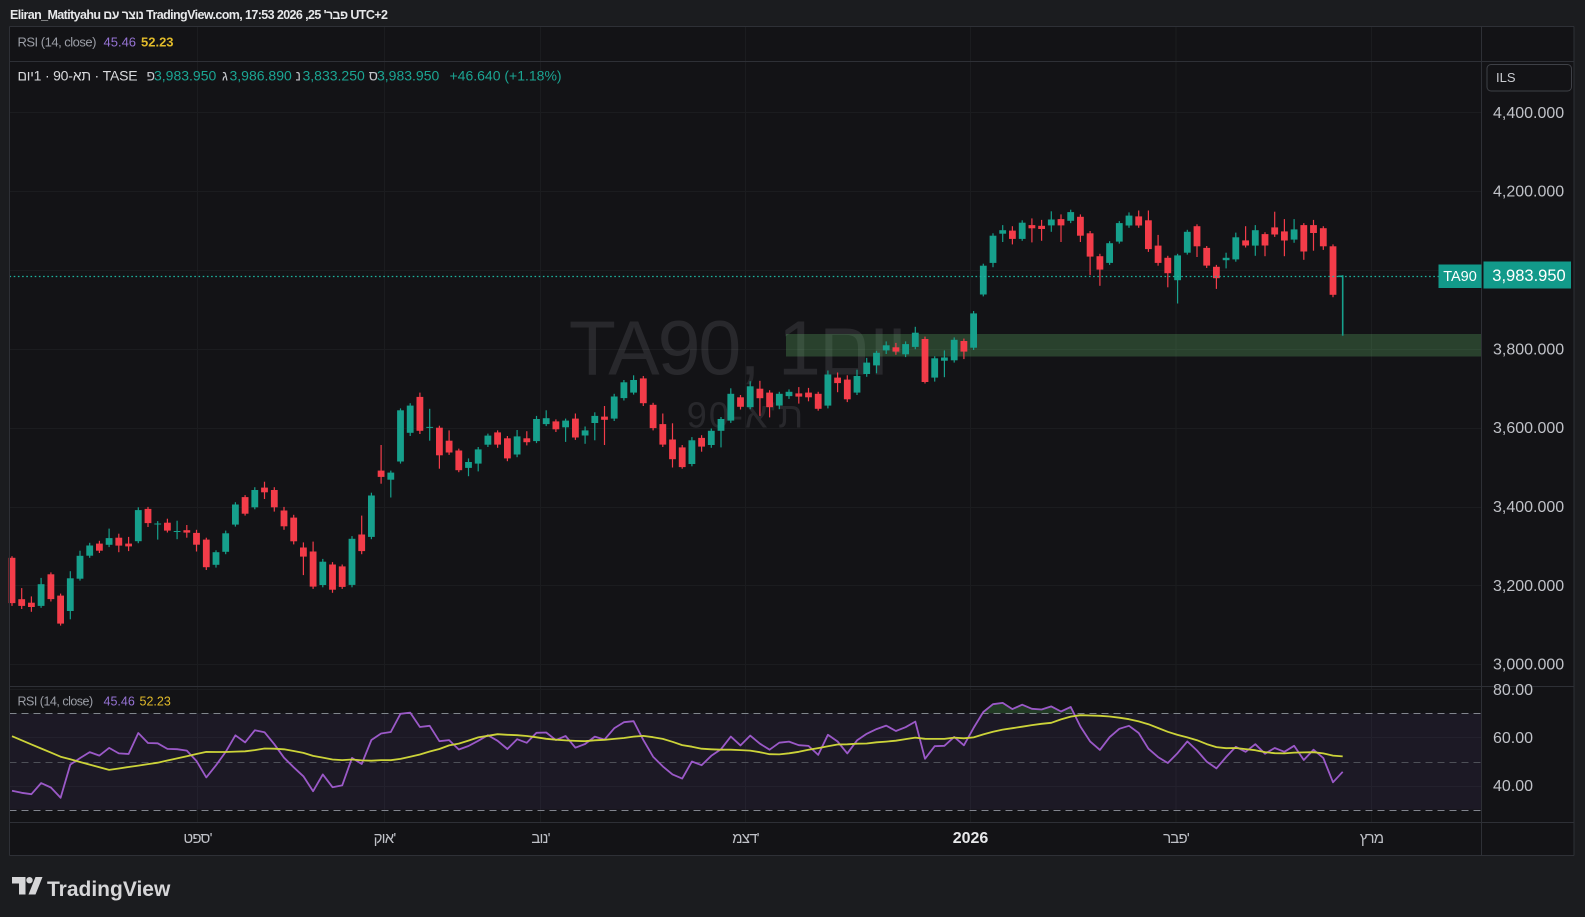 The width and height of the screenshot is (1585, 917). I want to click on svg-text: 3,600.000, so click(1528, 428).